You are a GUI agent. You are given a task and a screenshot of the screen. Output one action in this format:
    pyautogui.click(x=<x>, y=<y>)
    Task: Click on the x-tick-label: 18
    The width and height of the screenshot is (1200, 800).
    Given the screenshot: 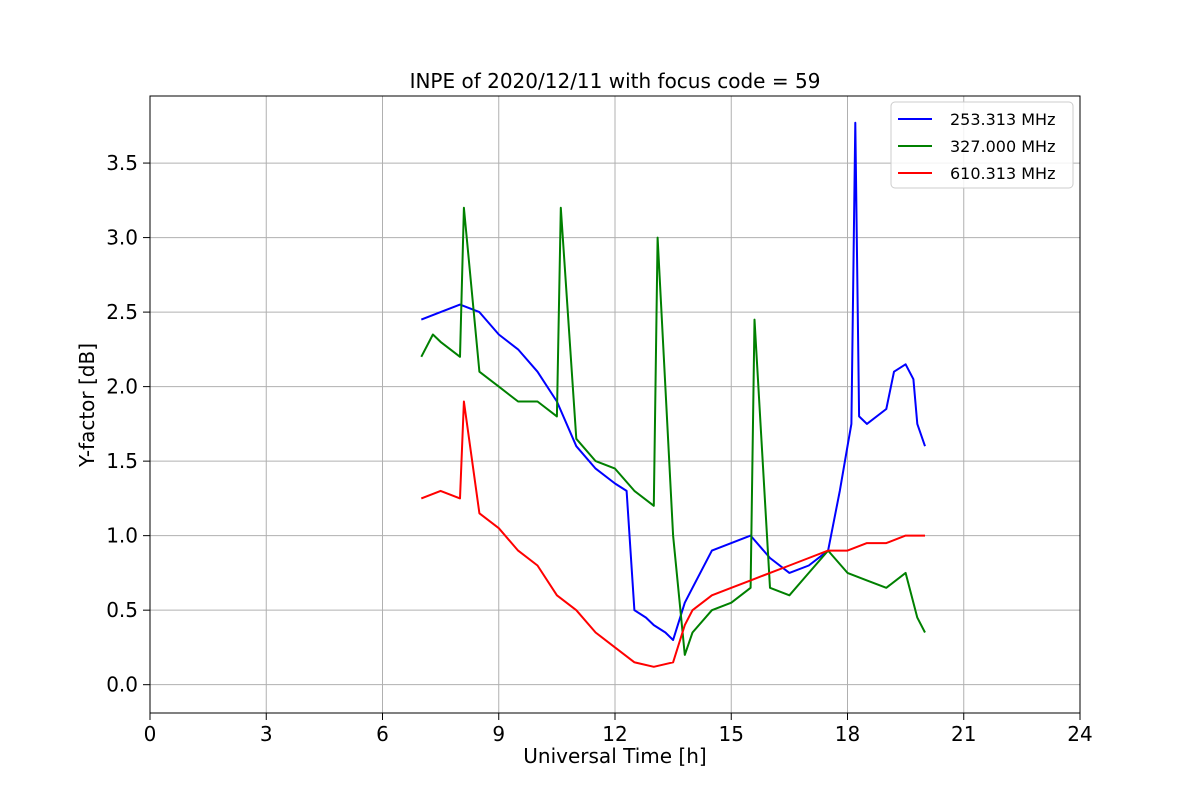 What is the action you would take?
    pyautogui.click(x=847, y=734)
    